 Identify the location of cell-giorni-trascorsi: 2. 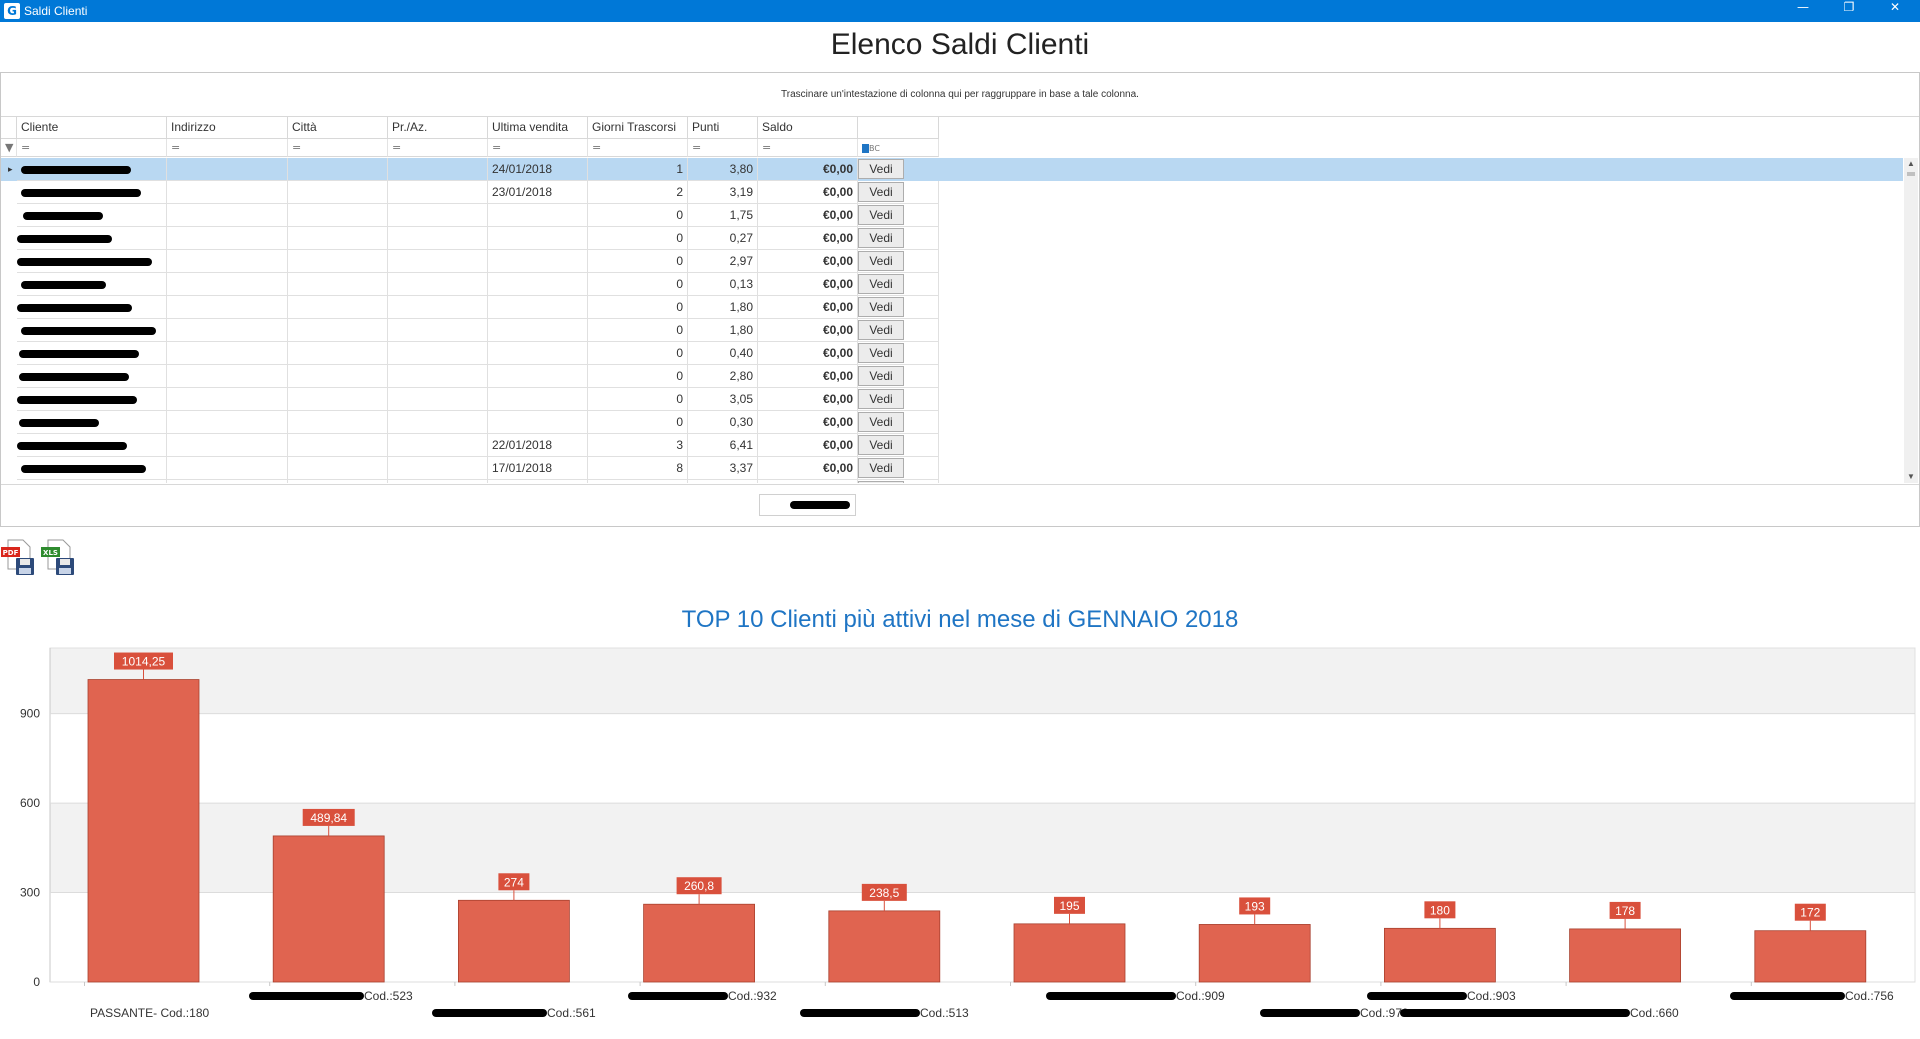
(638, 192).